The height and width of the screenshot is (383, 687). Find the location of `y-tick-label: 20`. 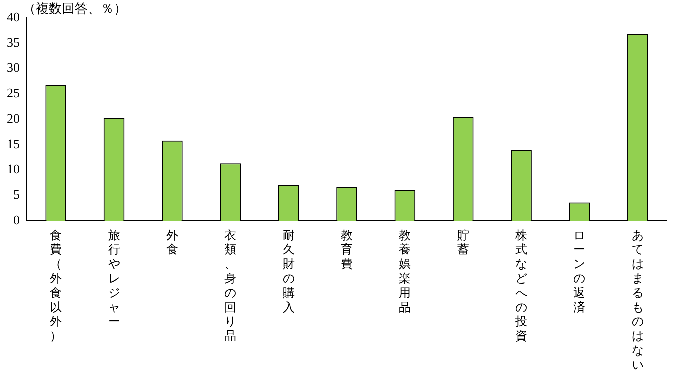

y-tick-label: 20 is located at coordinates (13, 118).